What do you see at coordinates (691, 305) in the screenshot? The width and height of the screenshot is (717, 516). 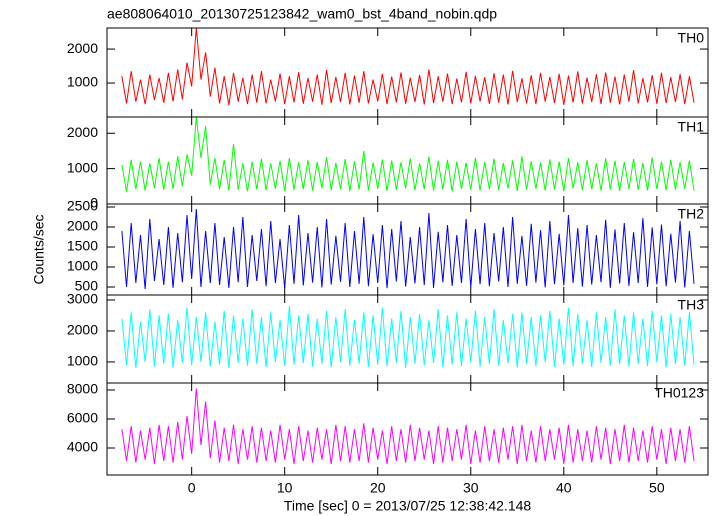 I see `panel-label: TH3` at bounding box center [691, 305].